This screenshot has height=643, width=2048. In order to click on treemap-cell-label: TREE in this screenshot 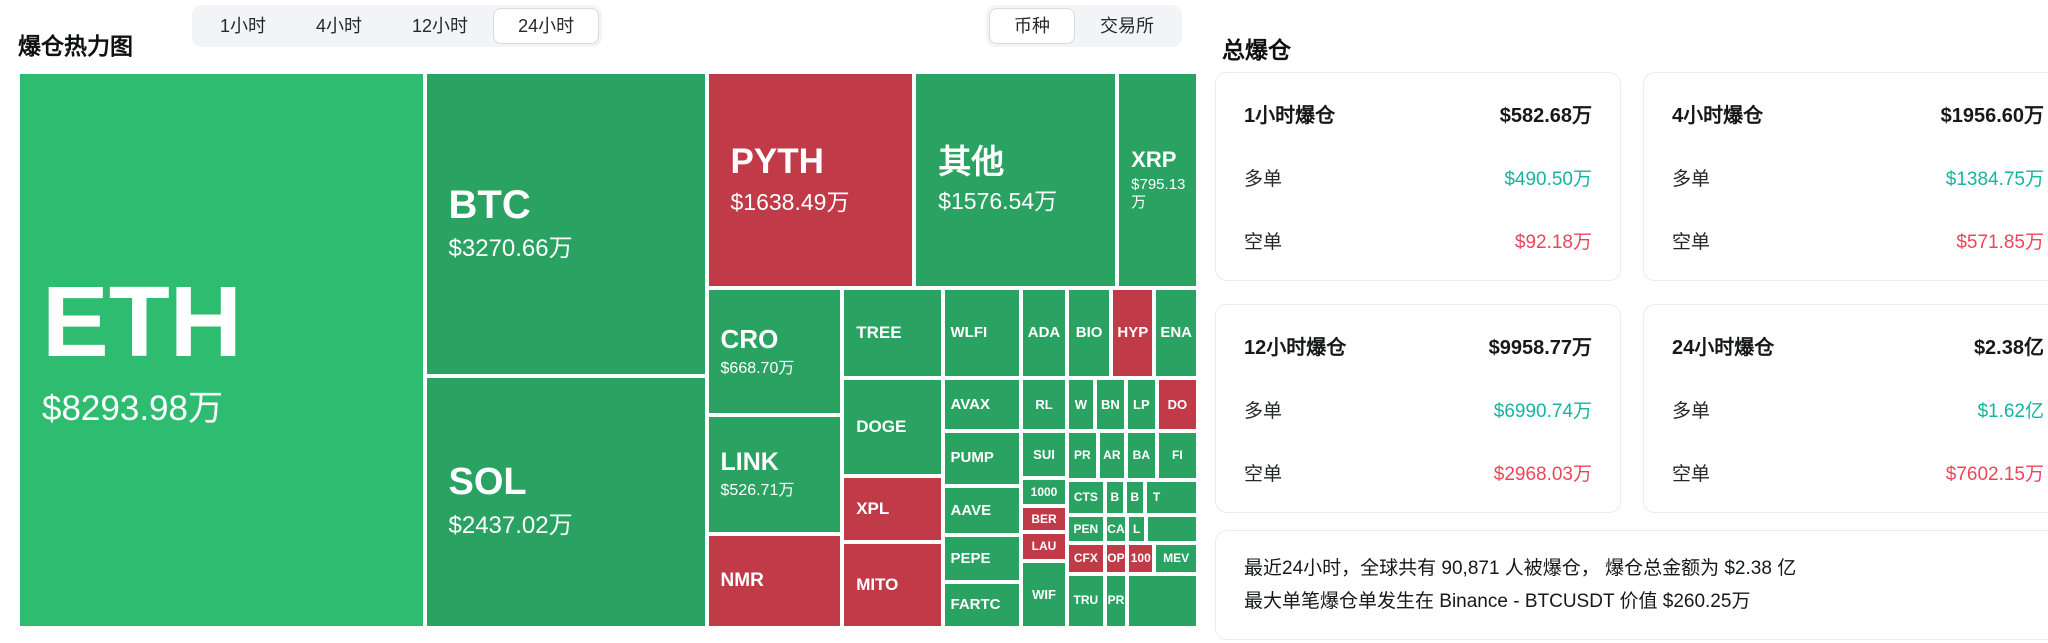, I will do `click(879, 333)`.